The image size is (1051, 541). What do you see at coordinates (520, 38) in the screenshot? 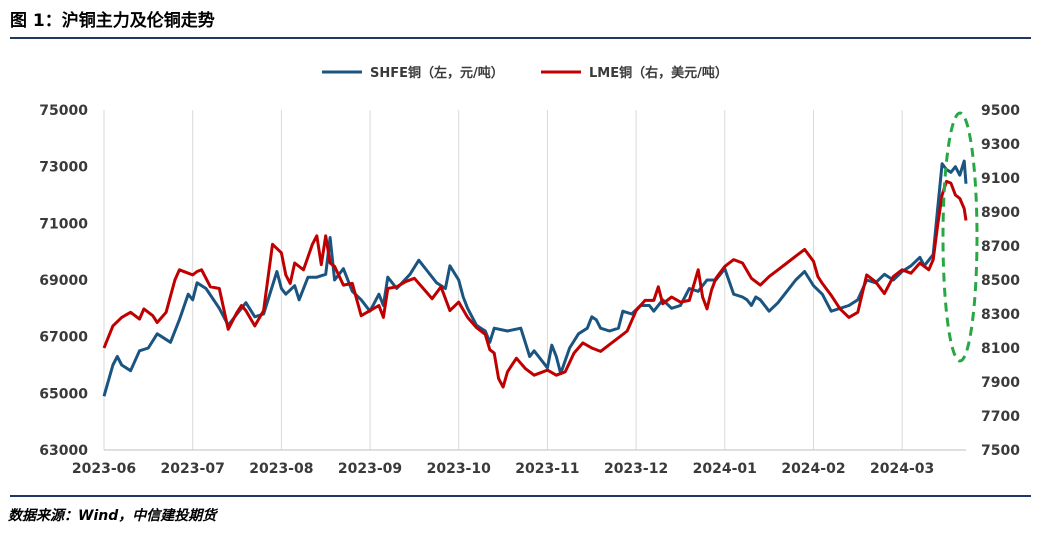
I see `top-rule` at bounding box center [520, 38].